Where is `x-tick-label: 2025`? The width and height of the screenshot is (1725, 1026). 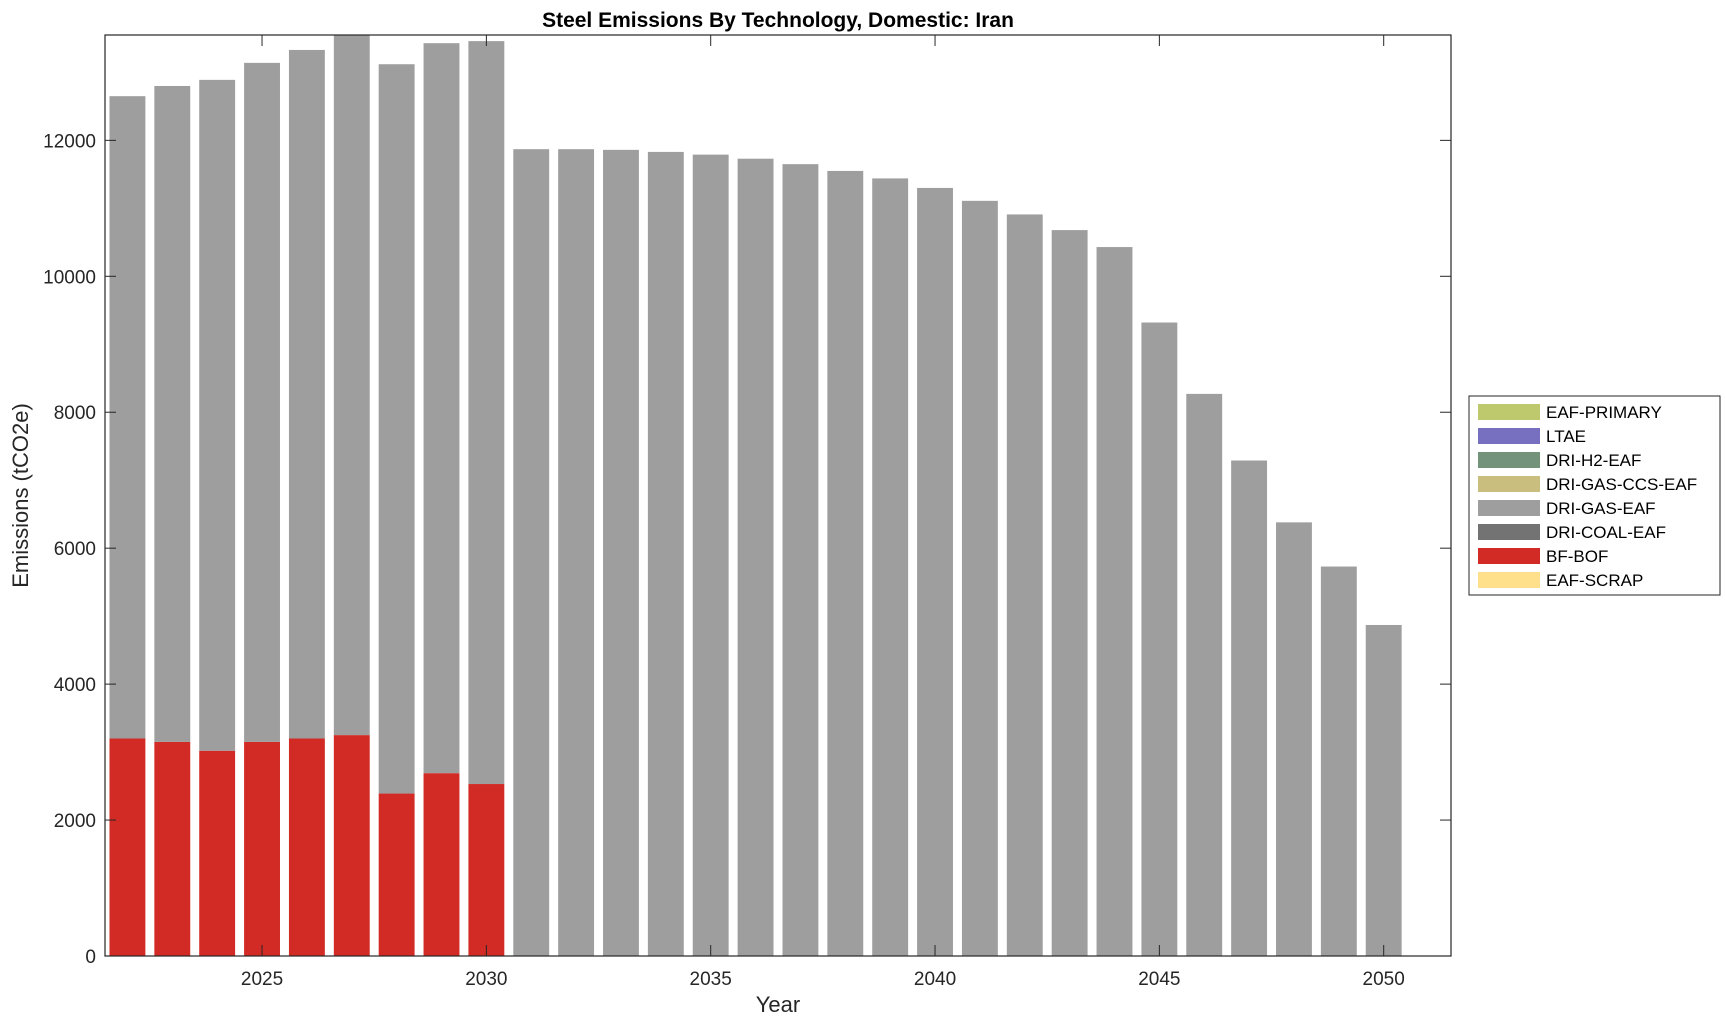 x-tick-label: 2025 is located at coordinates (262, 979).